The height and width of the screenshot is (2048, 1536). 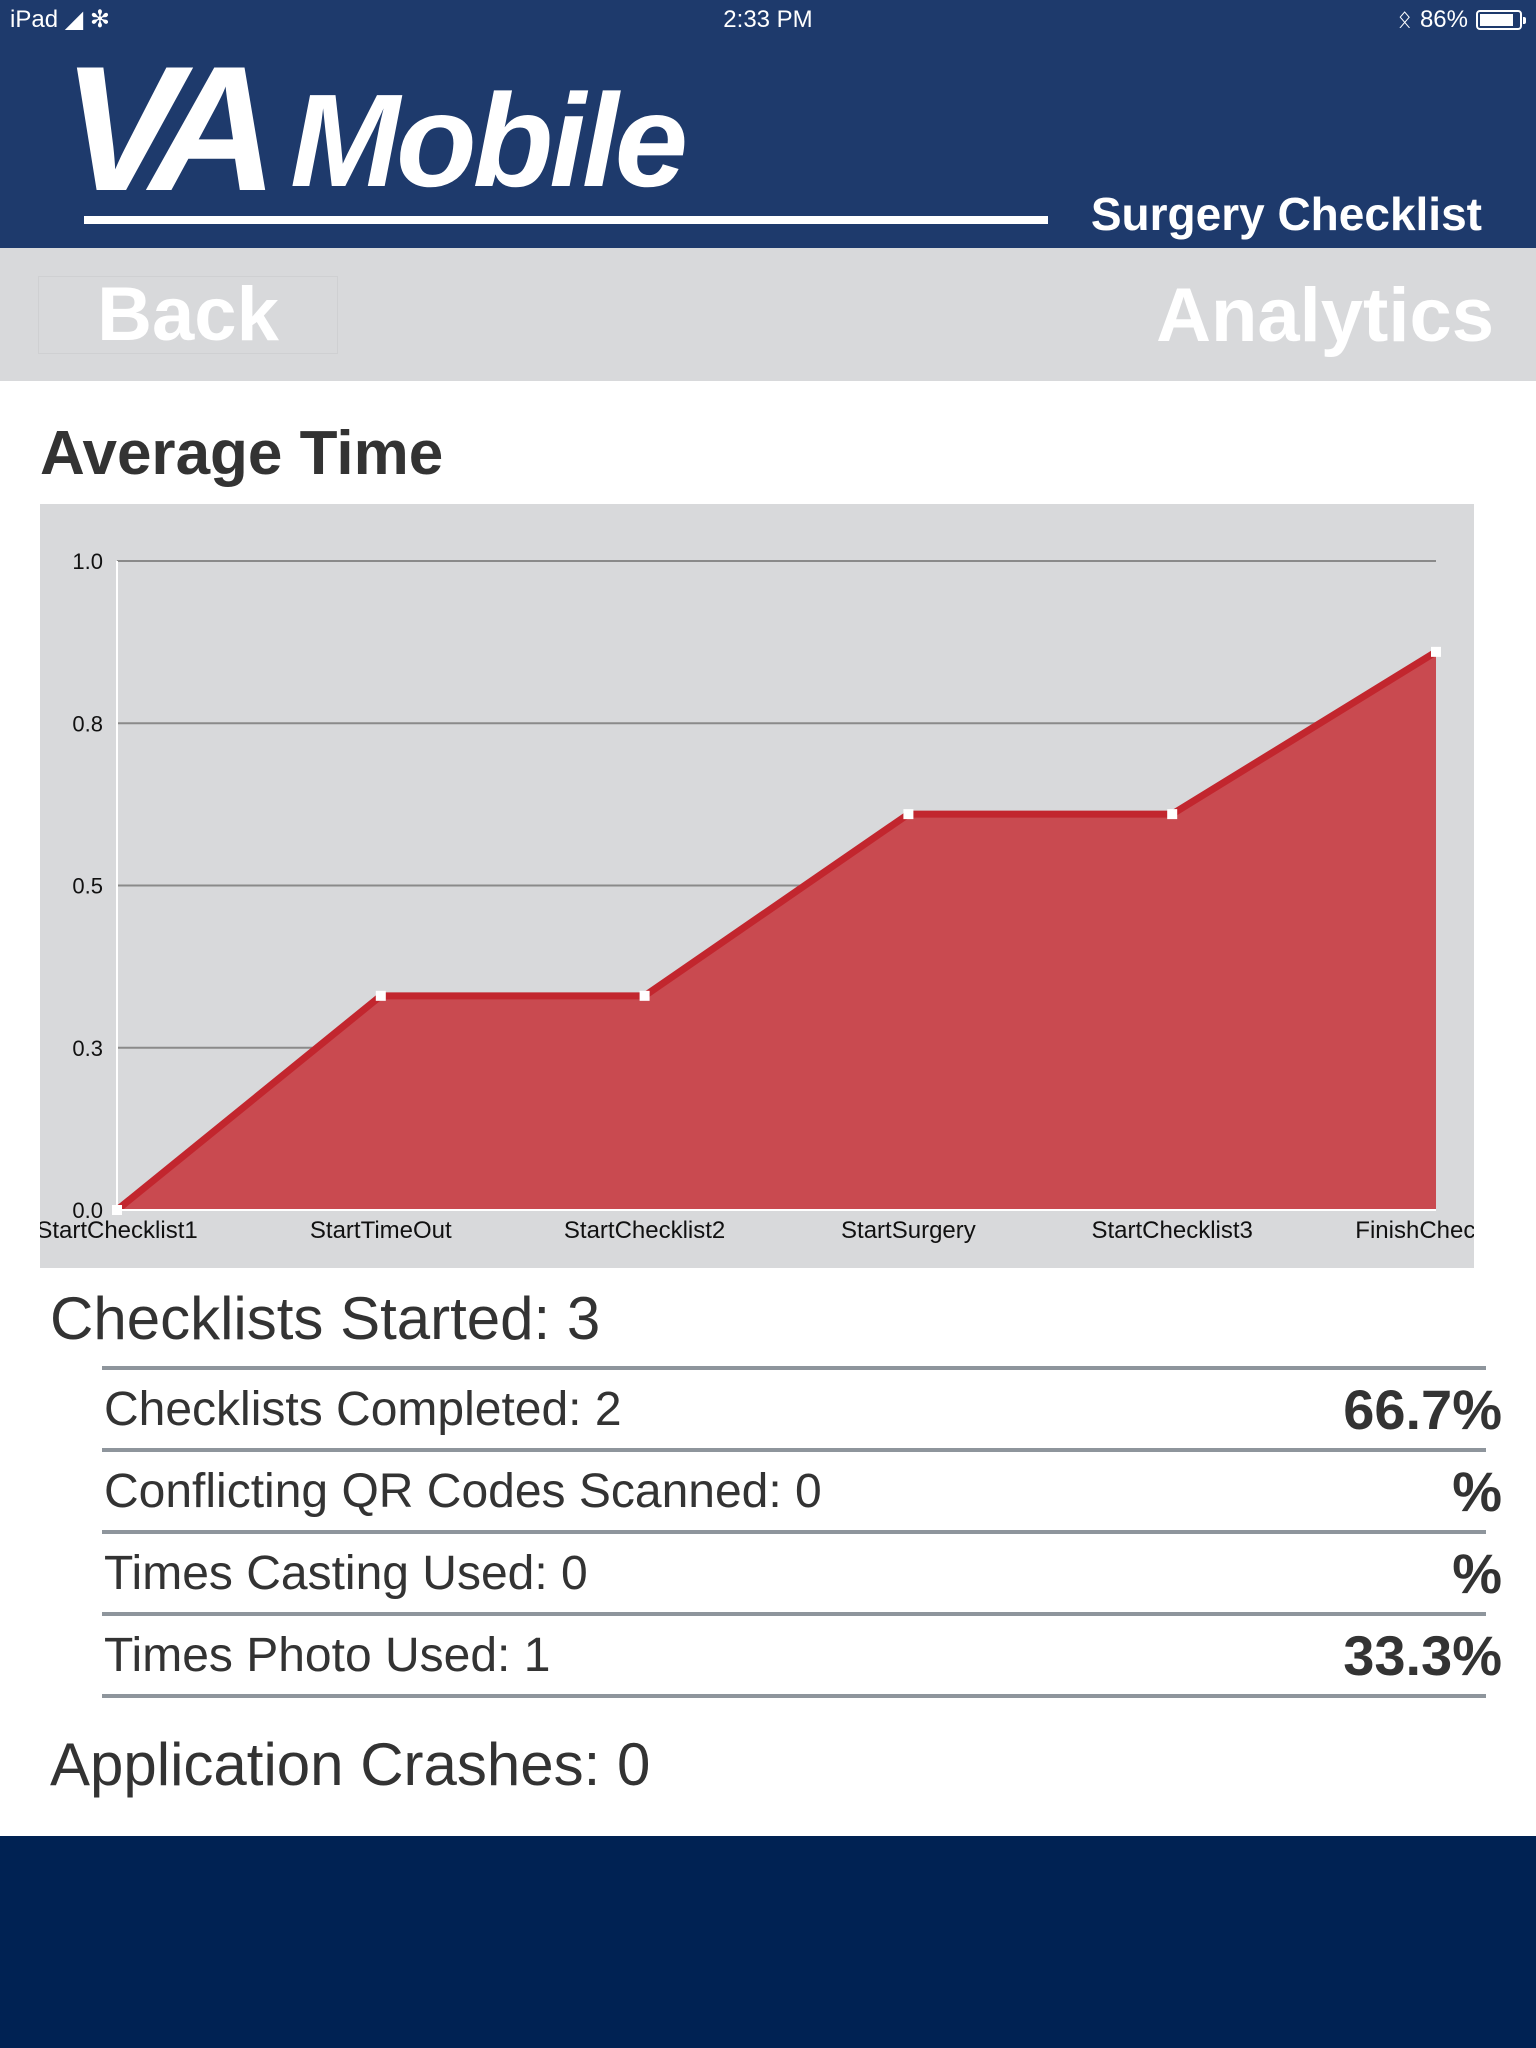 I want to click on y-tick-label: 0.8, so click(x=87, y=723).